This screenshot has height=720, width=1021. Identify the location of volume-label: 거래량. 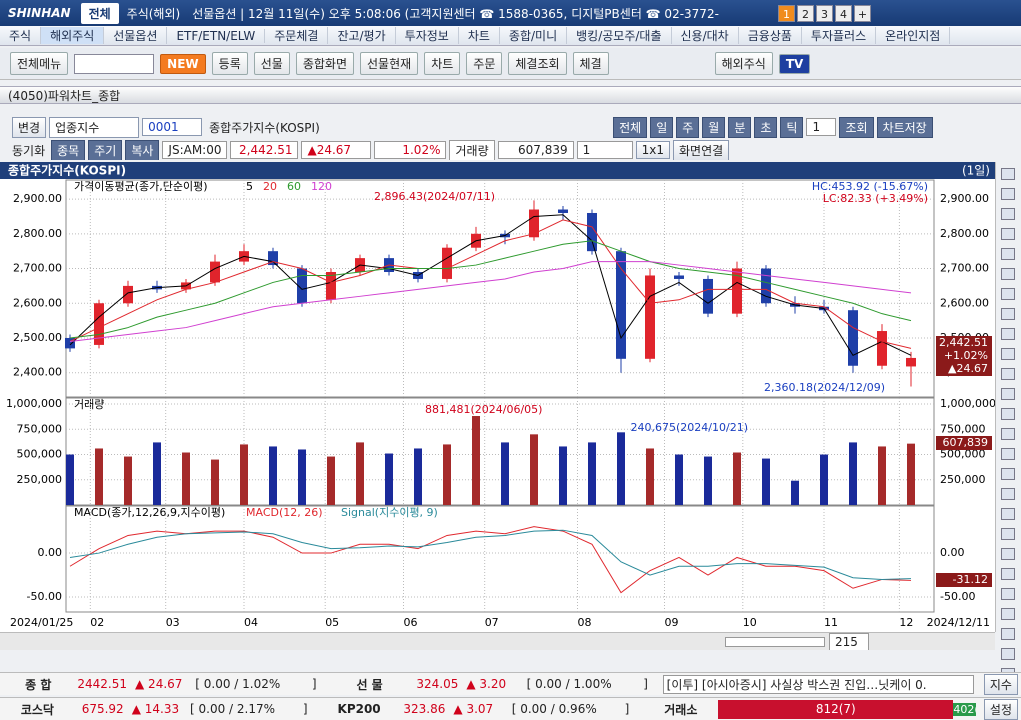
(472, 150).